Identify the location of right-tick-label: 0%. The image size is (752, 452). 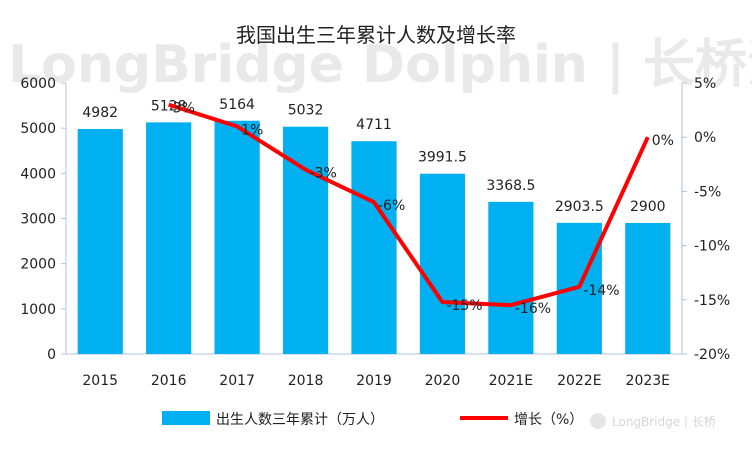
(705, 138).